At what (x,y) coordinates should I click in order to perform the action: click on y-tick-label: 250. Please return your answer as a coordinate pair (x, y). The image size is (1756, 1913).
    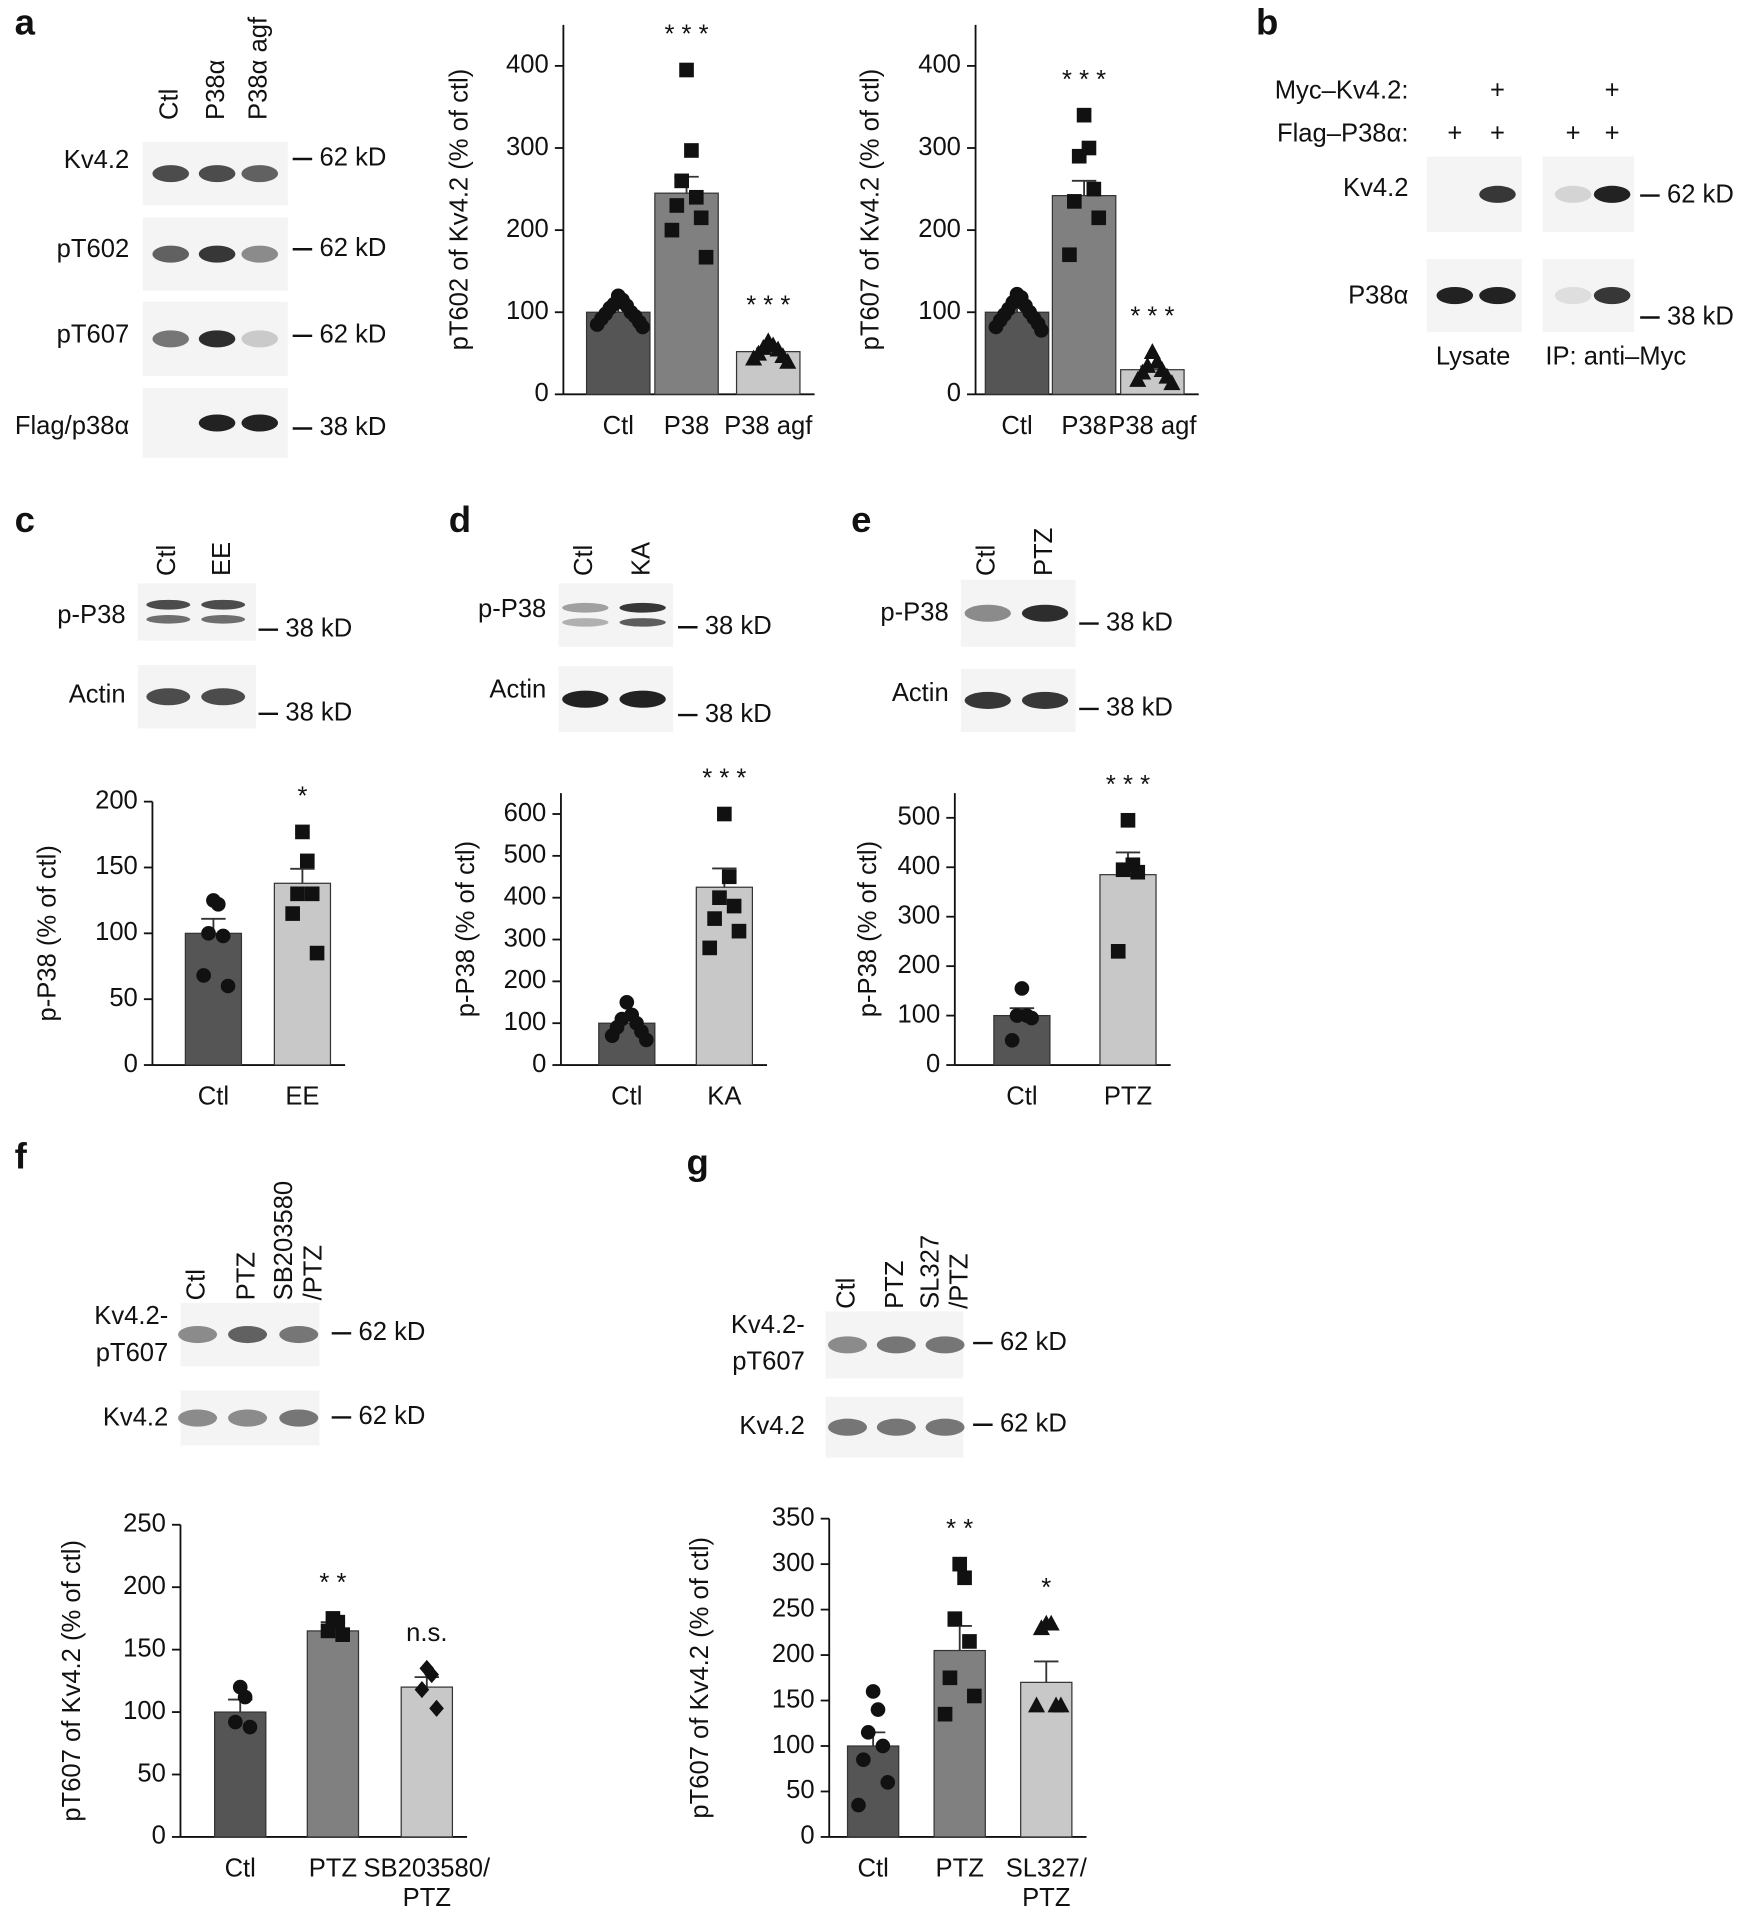
    Looking at the image, I should click on (793, 1608).